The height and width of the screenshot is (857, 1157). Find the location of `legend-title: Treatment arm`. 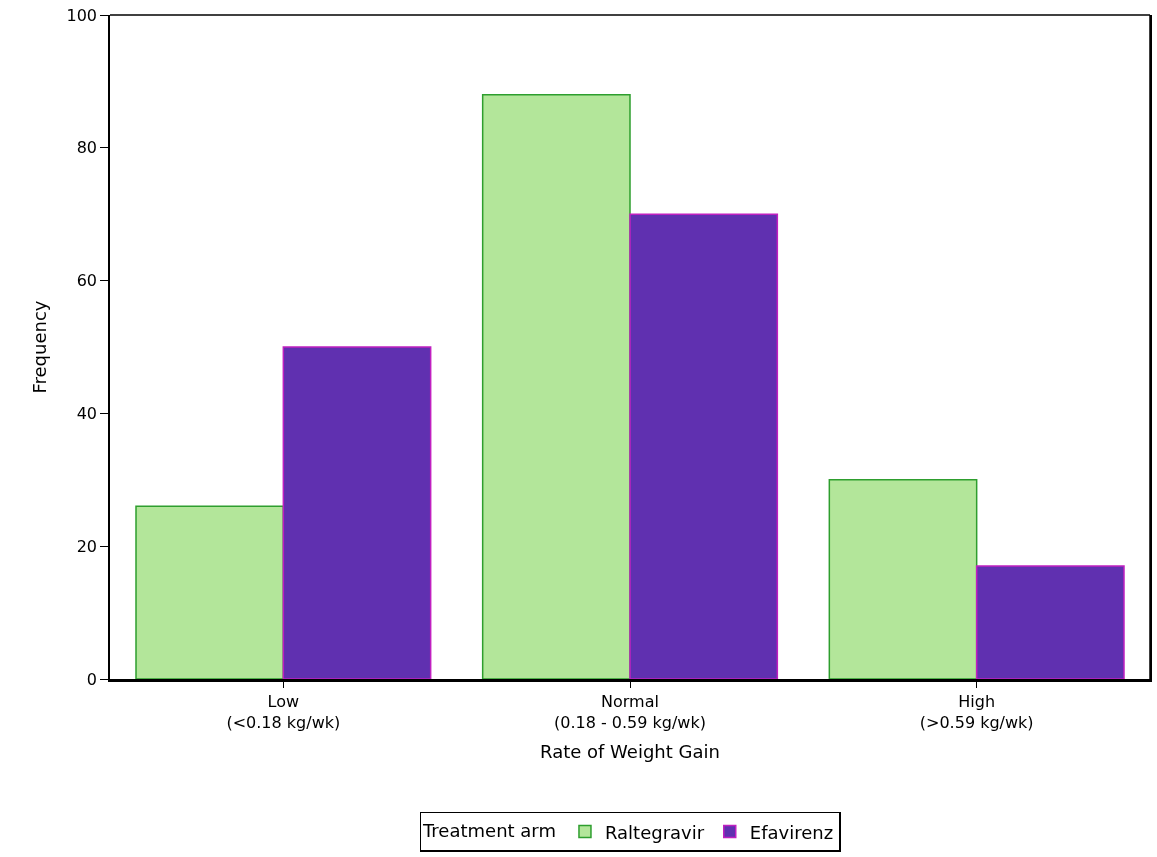

legend-title: Treatment arm is located at coordinates (489, 830).